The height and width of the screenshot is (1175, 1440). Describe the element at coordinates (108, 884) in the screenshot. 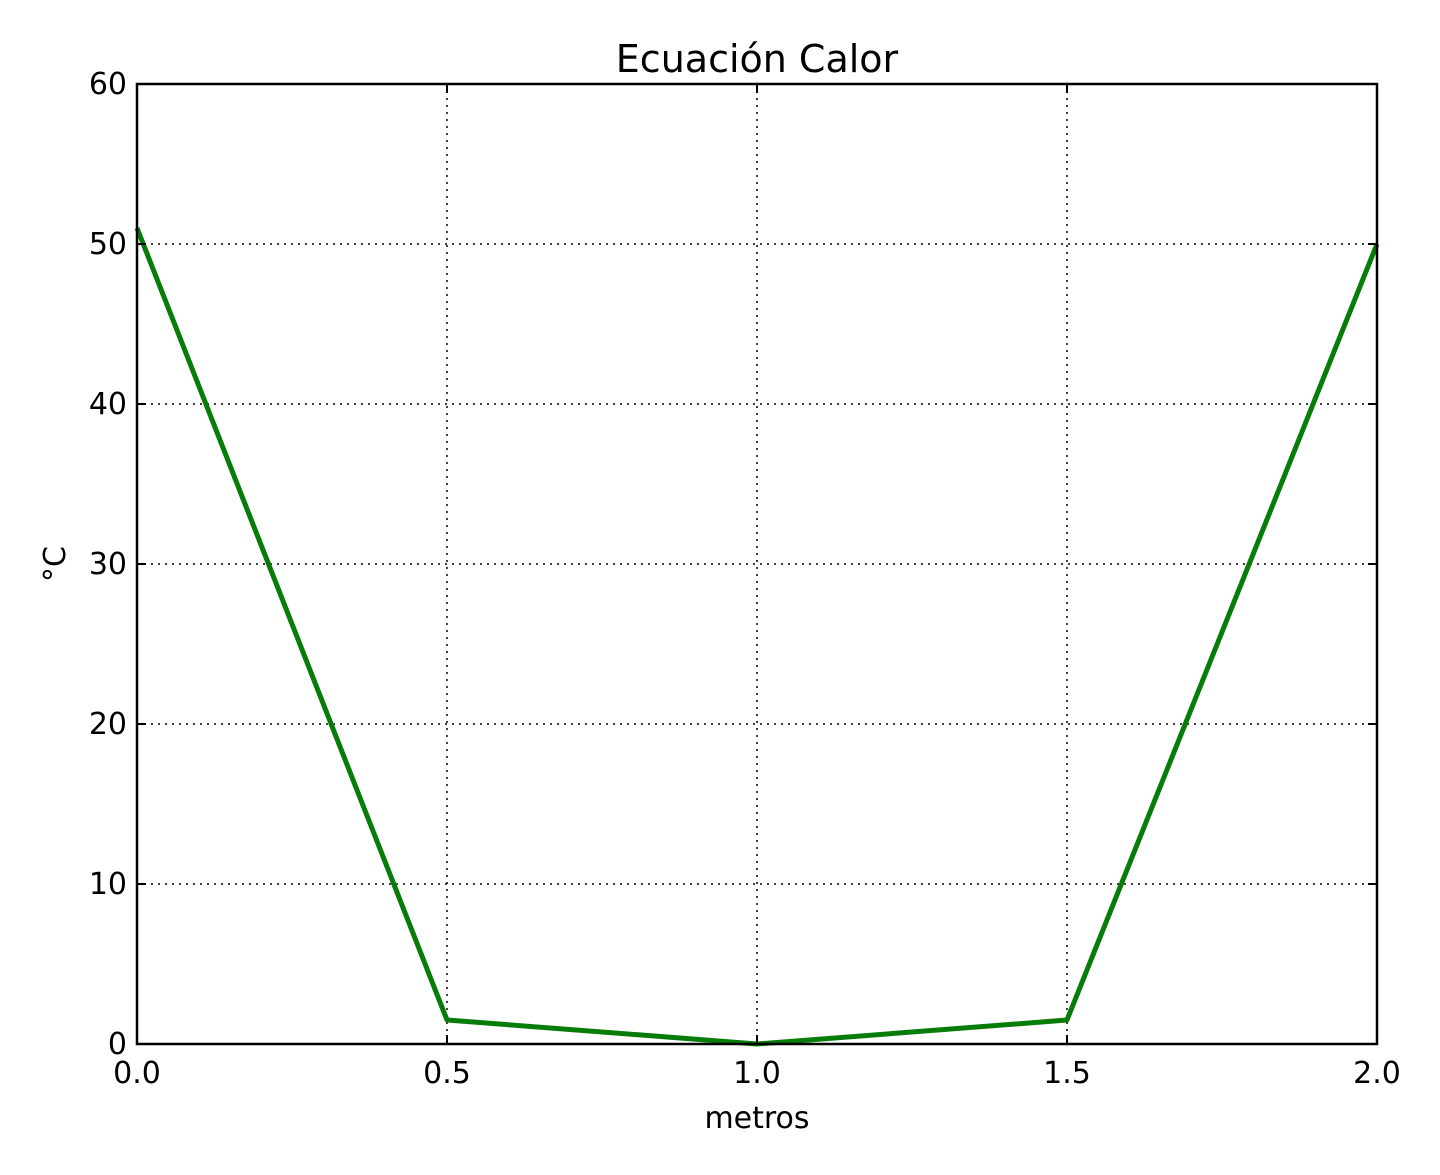

I see `y-tick-label: 10` at that location.